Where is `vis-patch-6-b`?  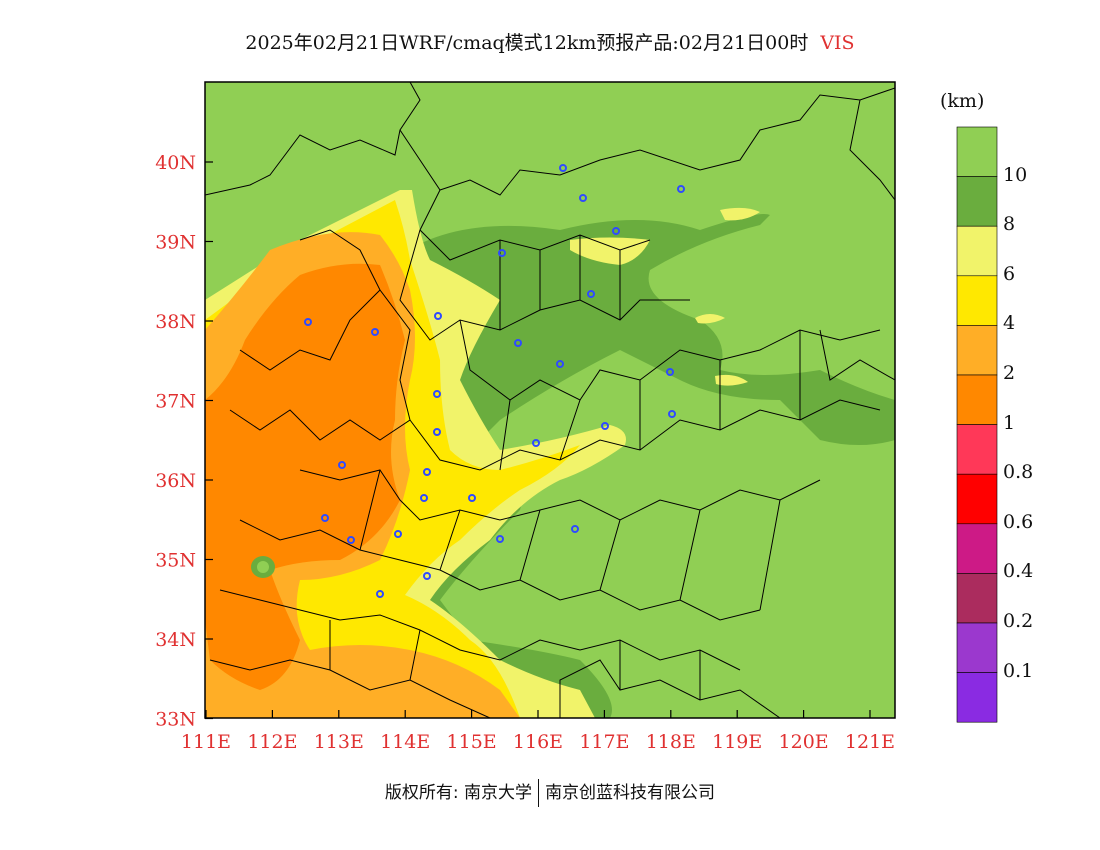 vis-patch-6-b is located at coordinates (740, 214).